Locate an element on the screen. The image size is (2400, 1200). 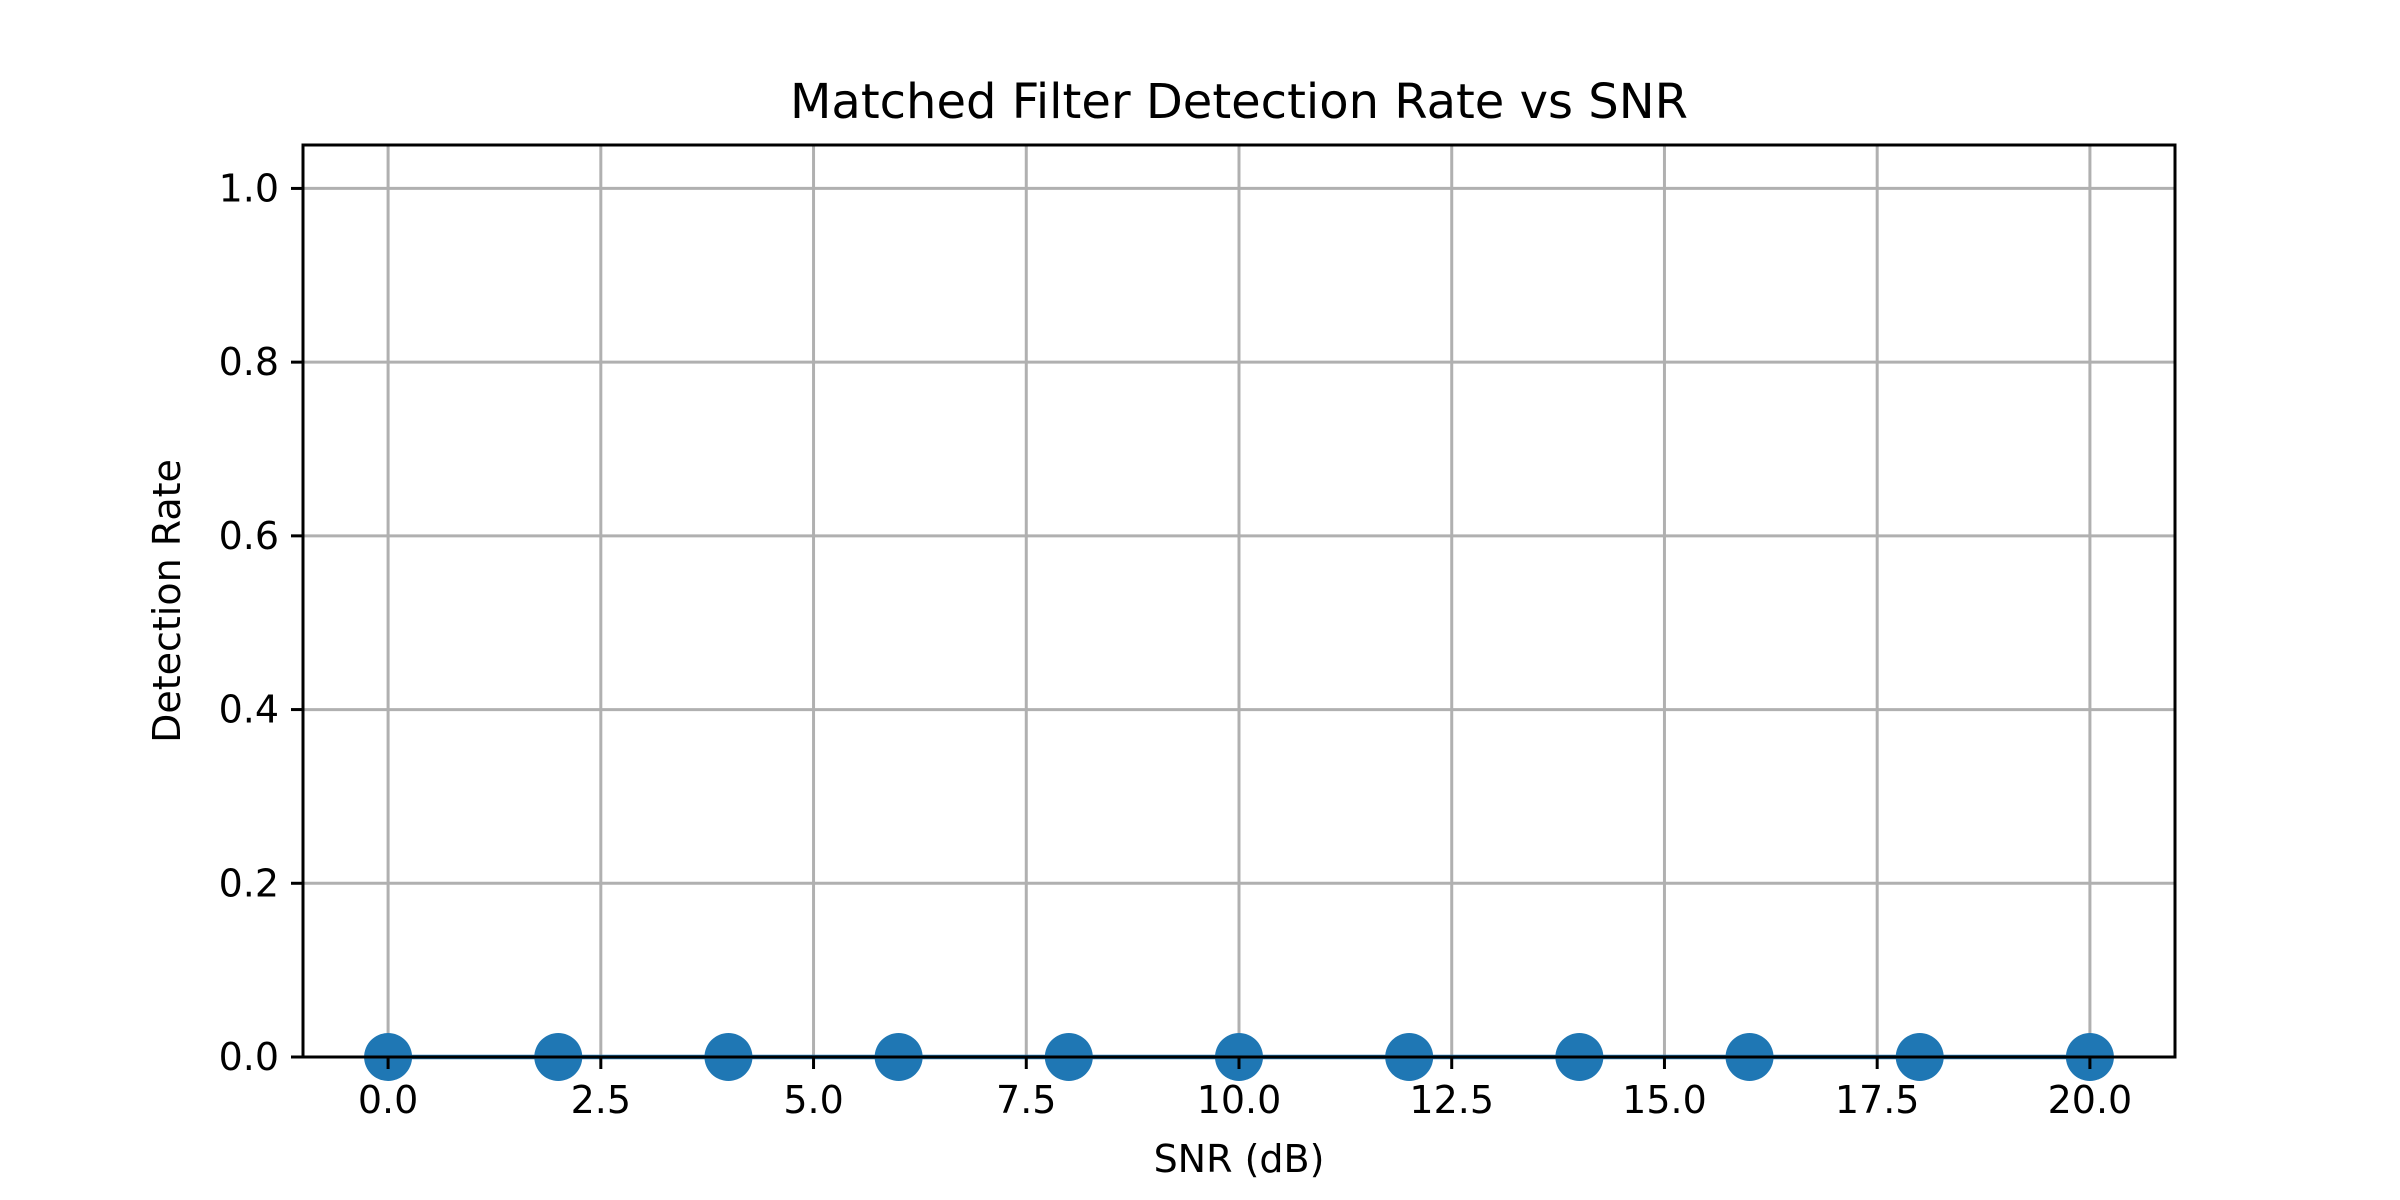
y-tick-label: 0.6 is located at coordinates (249, 536).